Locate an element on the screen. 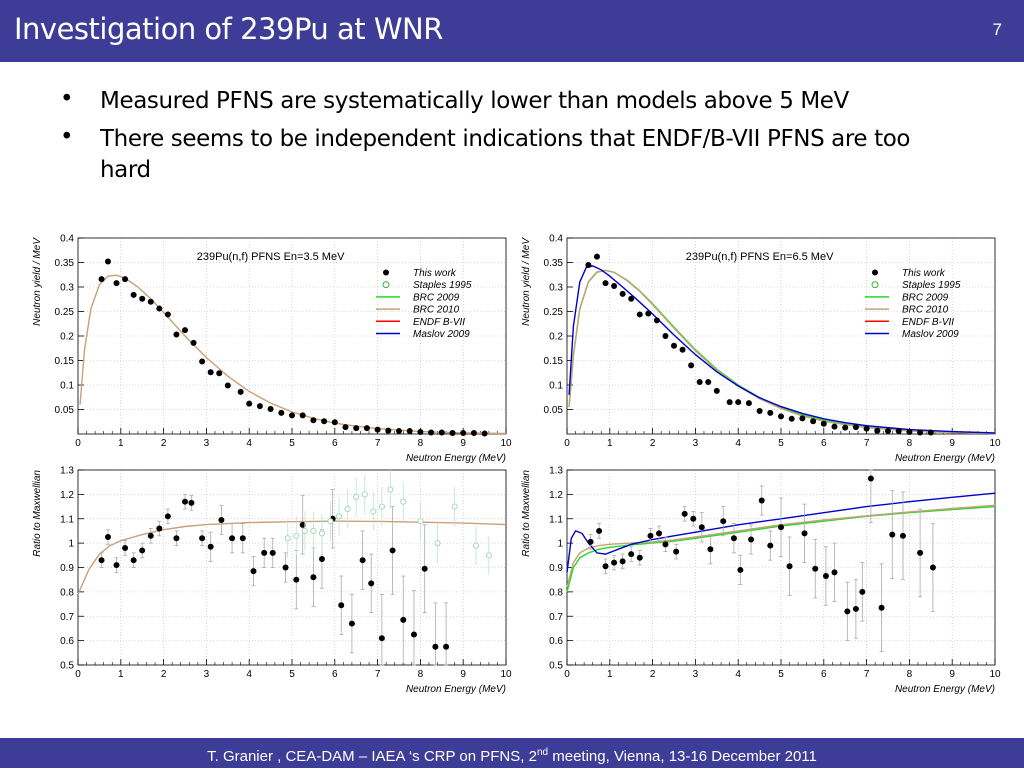 This screenshot has width=1024, height=772. x-tick-label: 1 is located at coordinates (610, 674).